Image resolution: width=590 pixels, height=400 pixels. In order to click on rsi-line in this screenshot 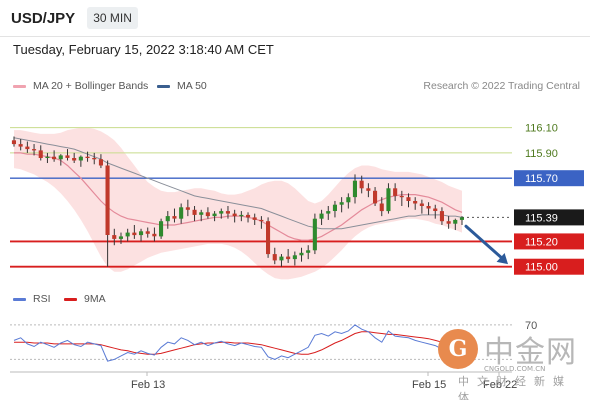, I will do `click(238, 343)`.